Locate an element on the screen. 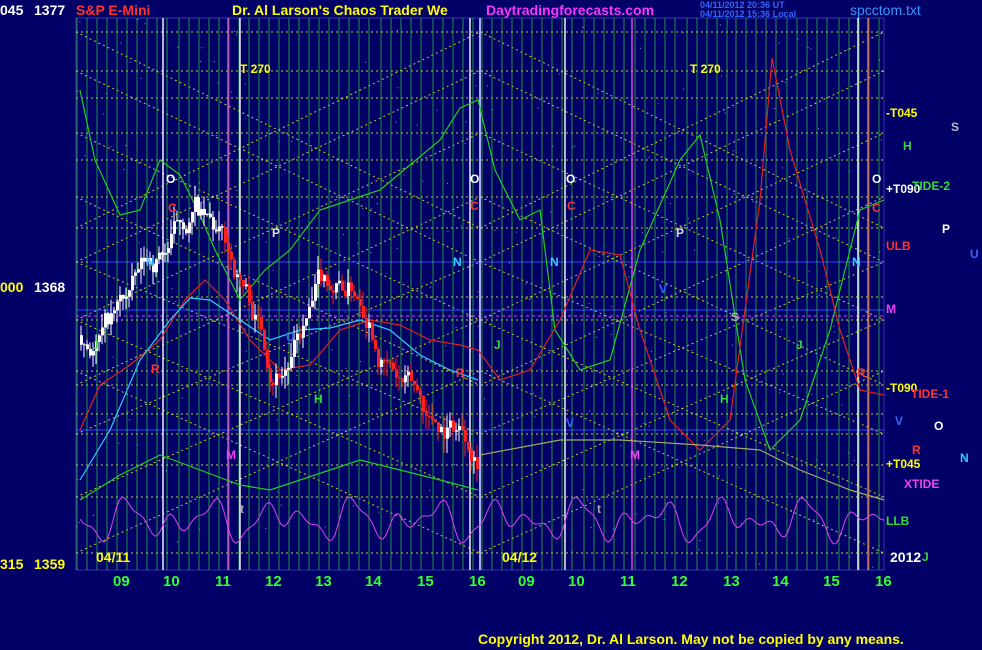 The height and width of the screenshot is (650, 982). hour-tick-label: 15 is located at coordinates (831, 581).